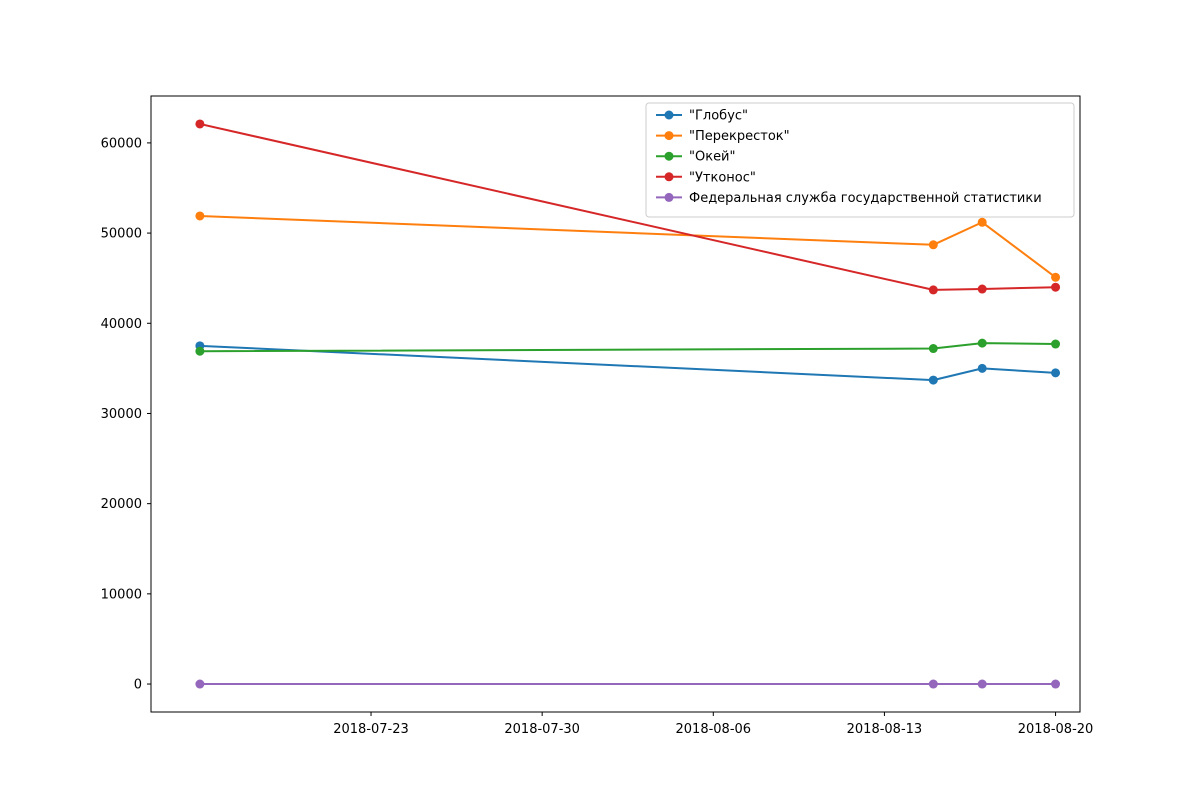 This screenshot has width=1200, height=800. Describe the element at coordinates (739, 136) in the screenshot. I see `legend-label: "Перекресток"` at that location.